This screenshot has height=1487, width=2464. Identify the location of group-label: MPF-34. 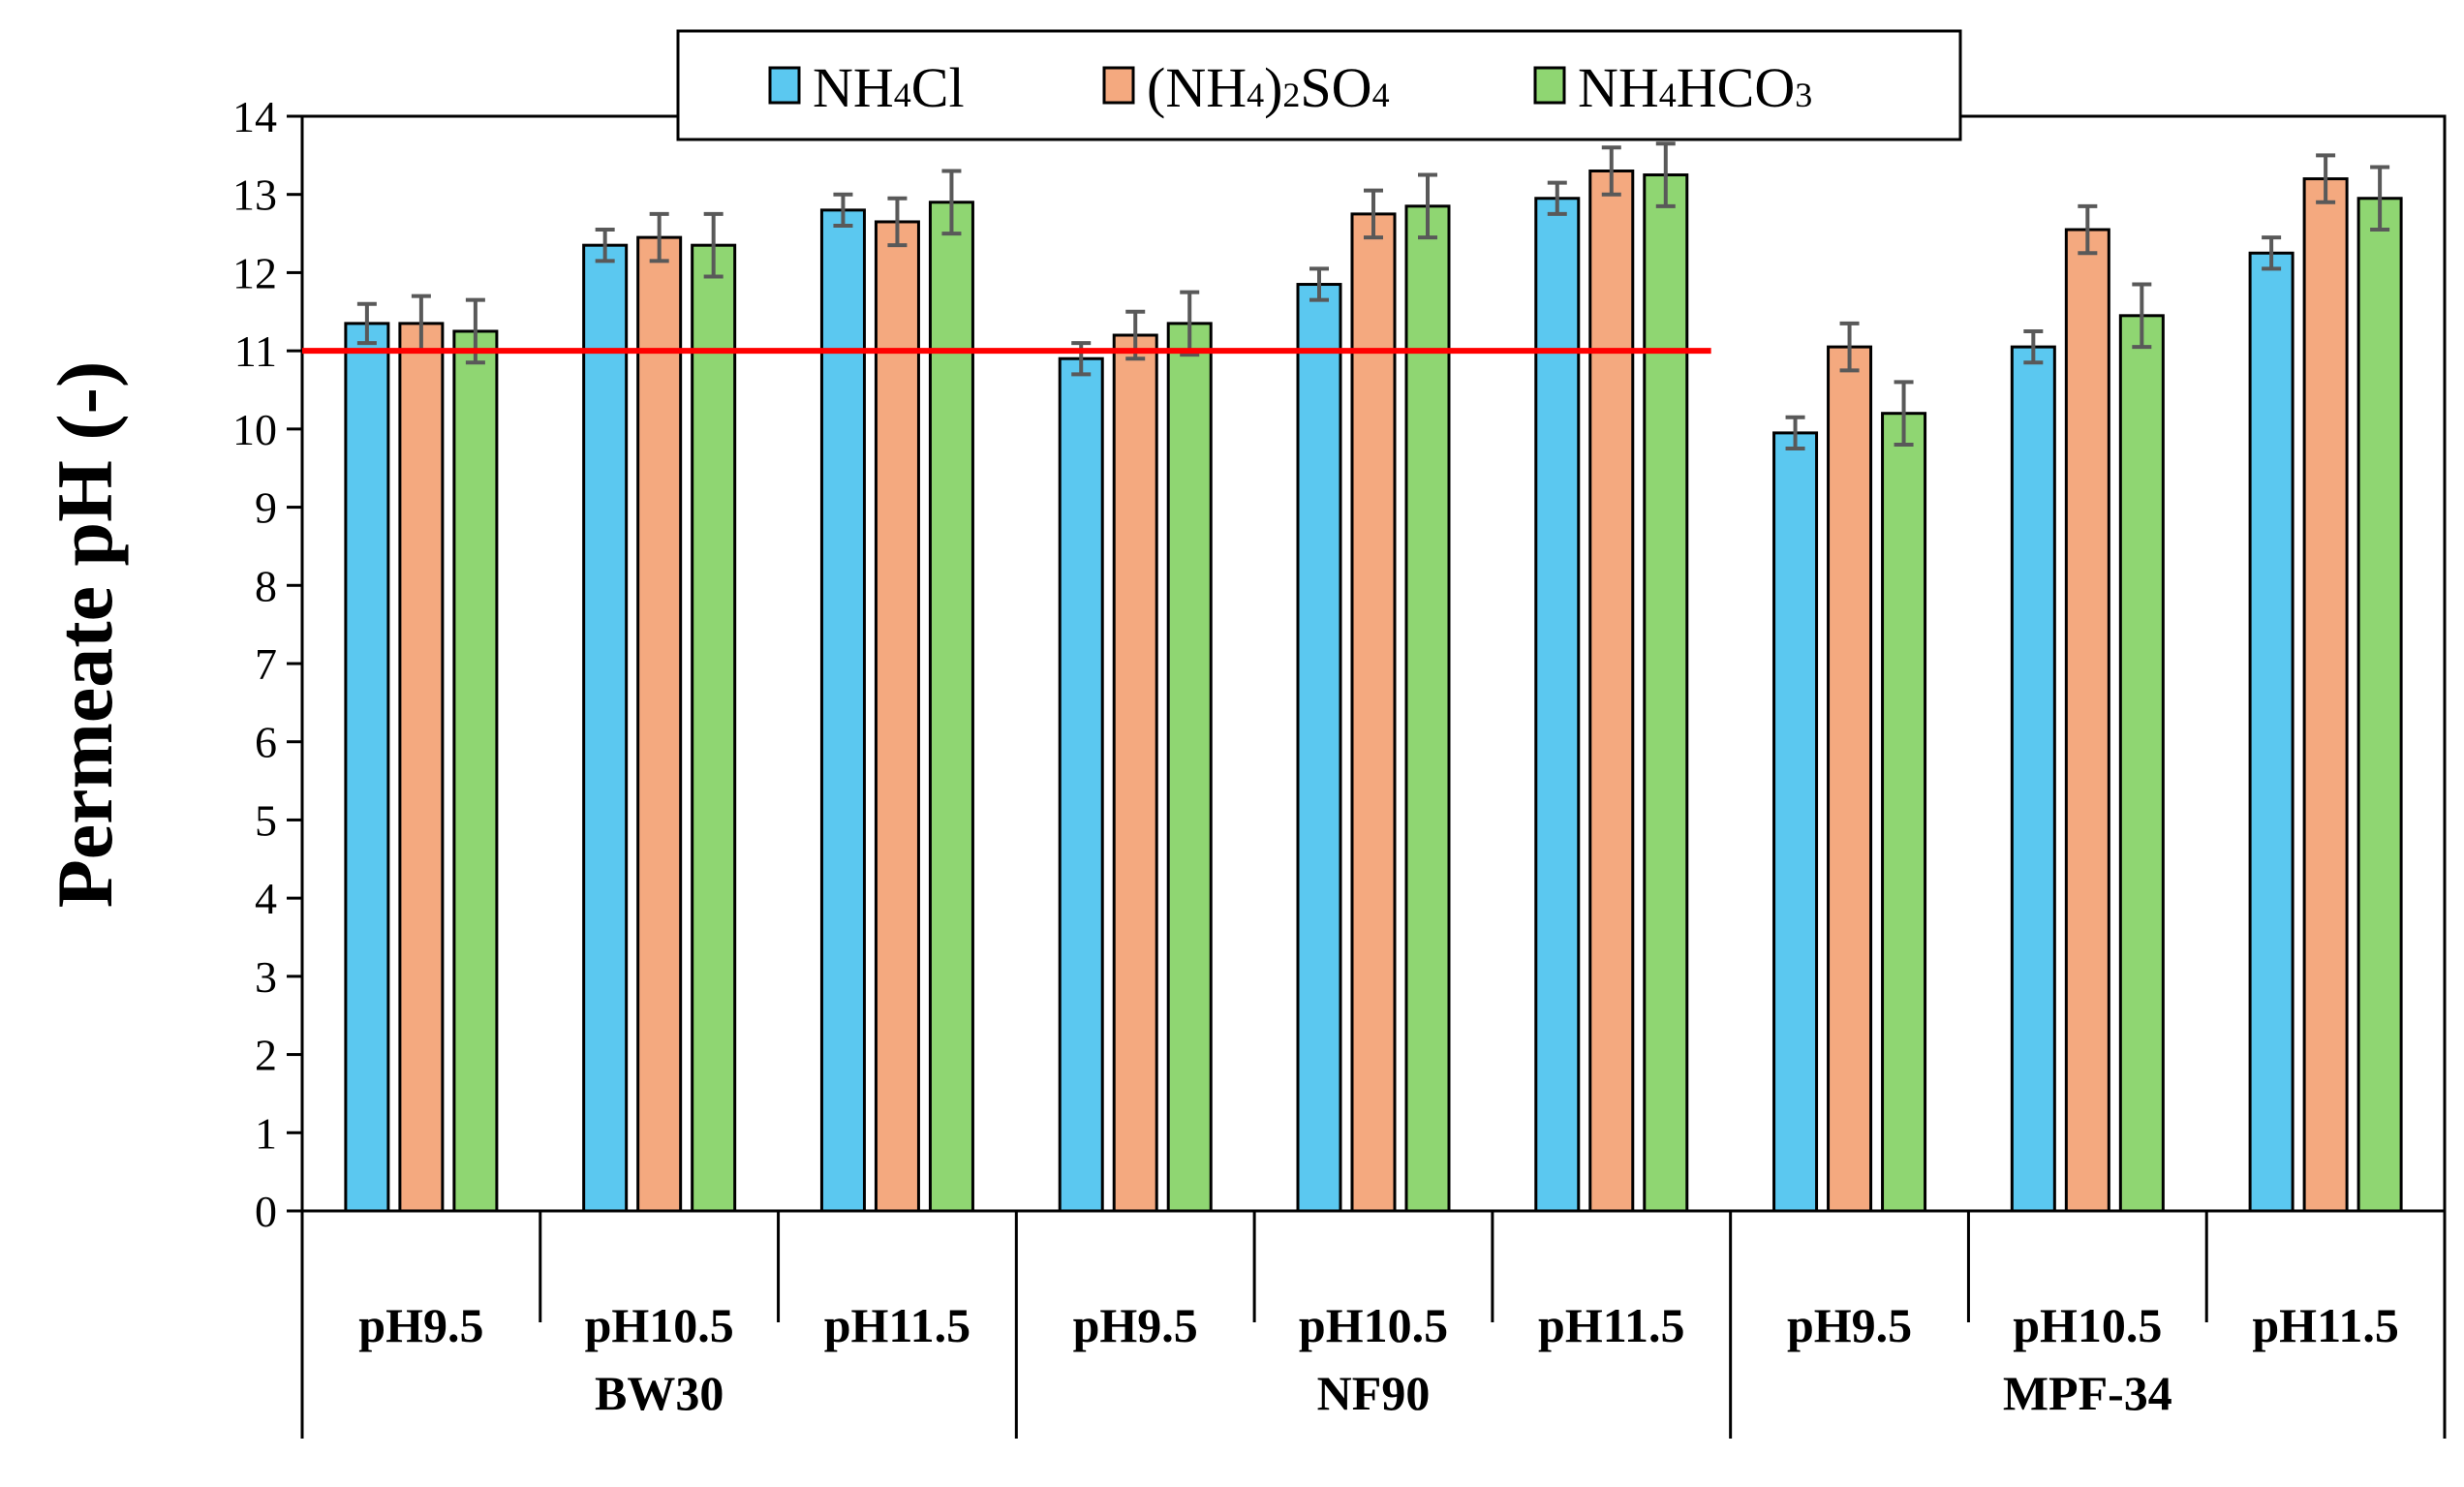
(2087, 1393).